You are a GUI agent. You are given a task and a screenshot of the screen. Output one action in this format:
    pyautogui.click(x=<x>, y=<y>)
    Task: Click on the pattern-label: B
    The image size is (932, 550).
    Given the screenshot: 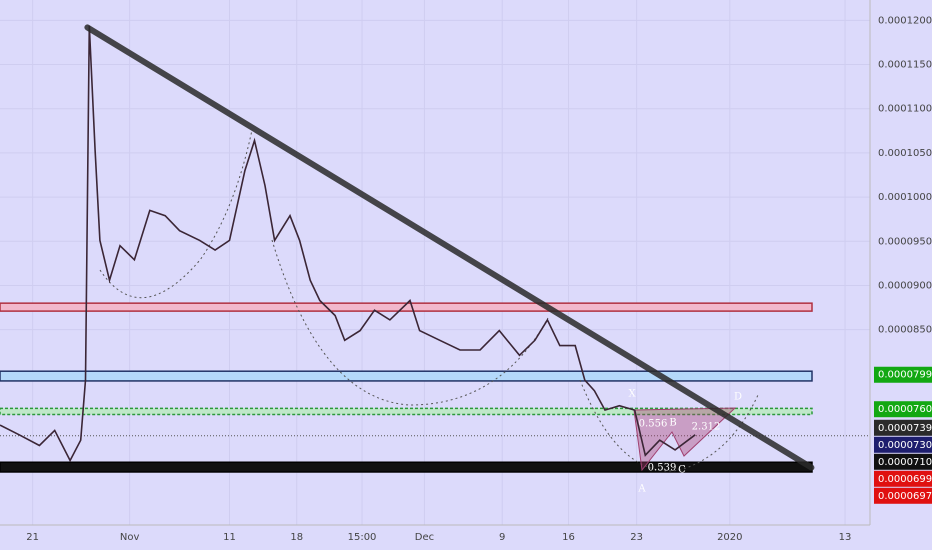 What is the action you would take?
    pyautogui.click(x=672, y=423)
    